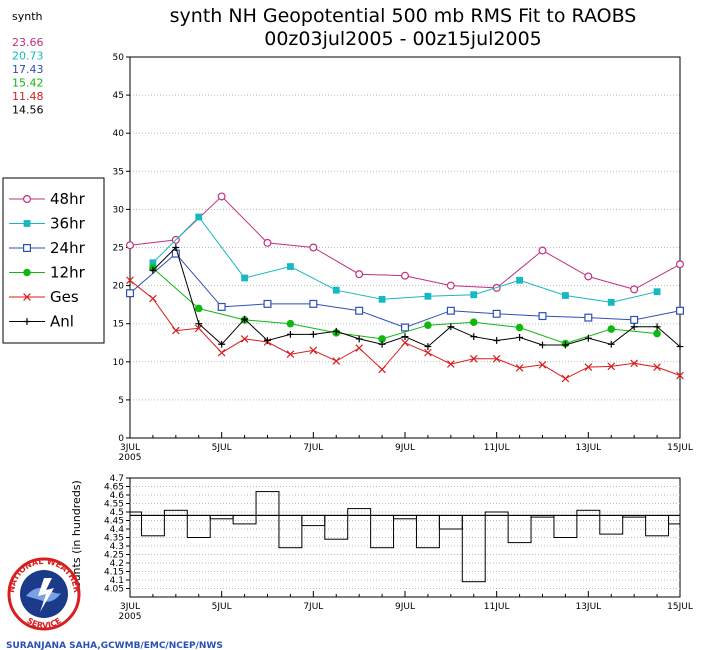 This screenshot has width=712, height=650. What do you see at coordinates (121, 439) in the screenshot?
I see `y-tick-label: 0` at bounding box center [121, 439].